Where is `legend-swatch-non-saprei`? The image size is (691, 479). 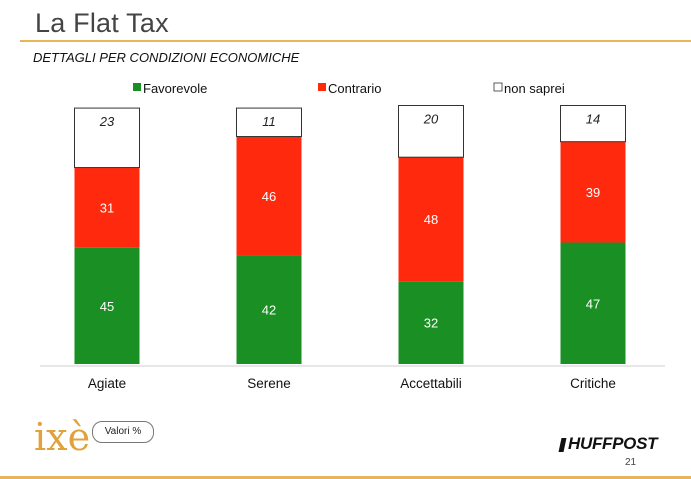 legend-swatch-non-saprei is located at coordinates (498, 87).